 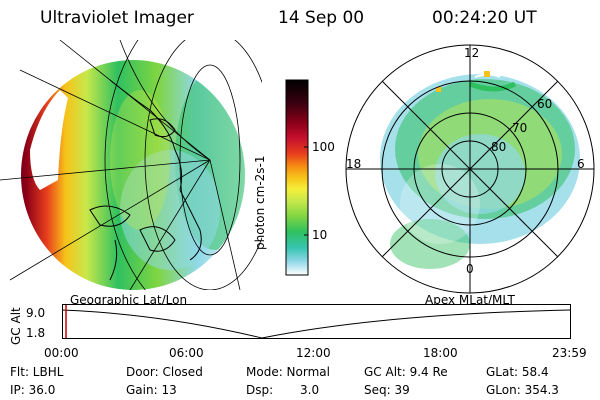 I want to click on status-dsp-value: 3.0, so click(x=310, y=390).